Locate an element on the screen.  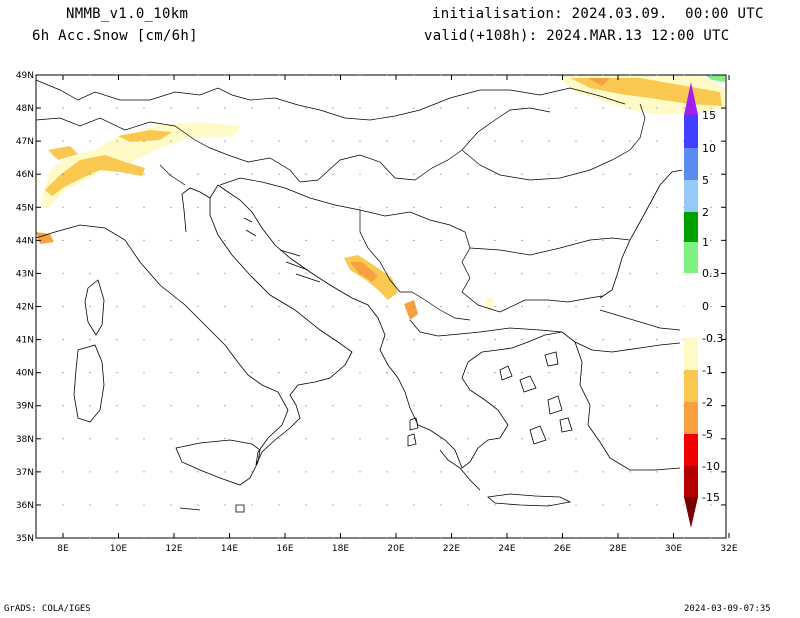
snow-area-maritime is located at coordinates (45, 238).